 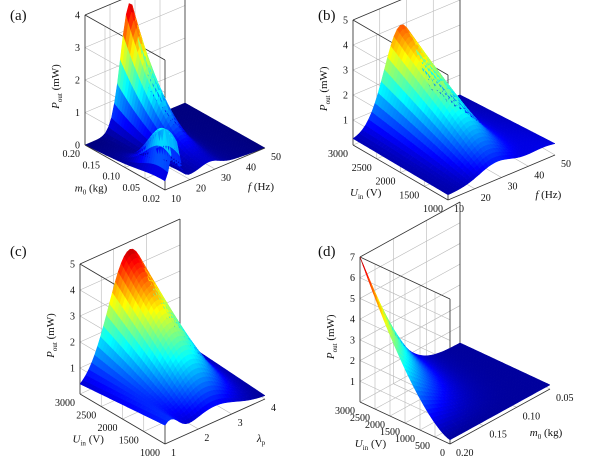 What do you see at coordinates (72, 154) in the screenshot?
I see `y-tick-label: 0.20` at bounding box center [72, 154].